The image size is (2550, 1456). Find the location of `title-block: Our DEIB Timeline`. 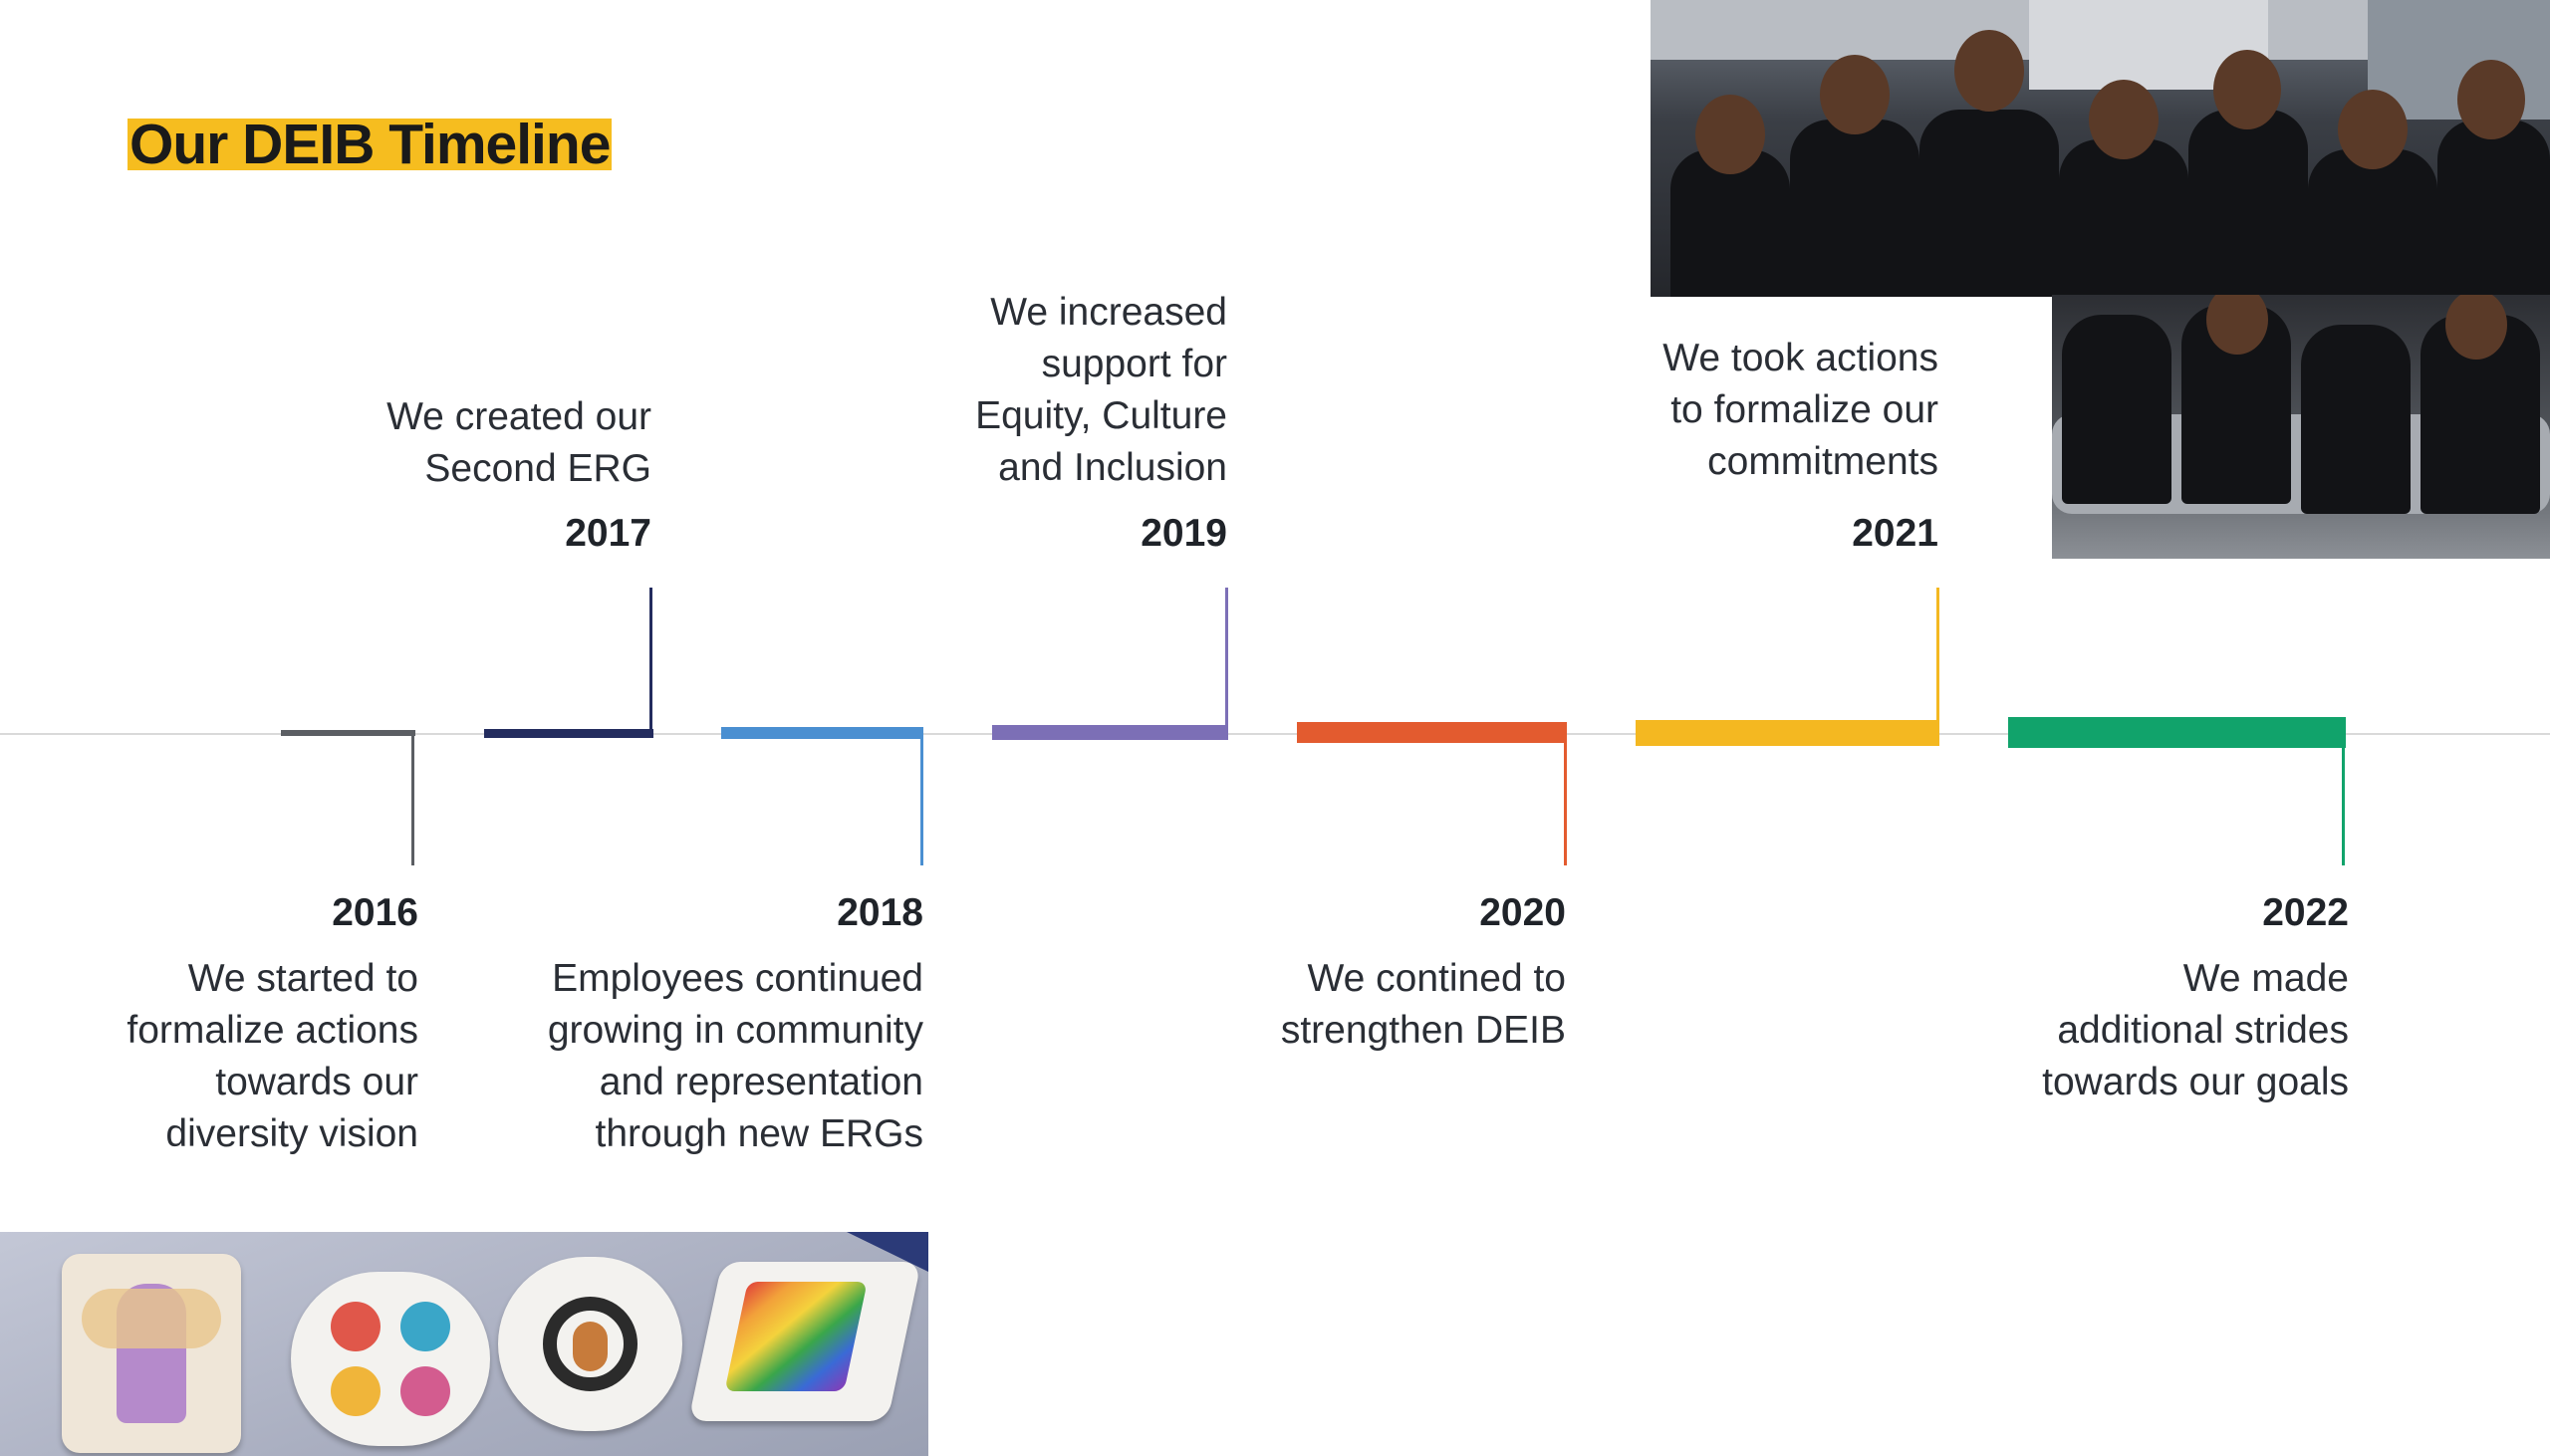

title-block: Our DEIB Timeline is located at coordinates (370, 144).